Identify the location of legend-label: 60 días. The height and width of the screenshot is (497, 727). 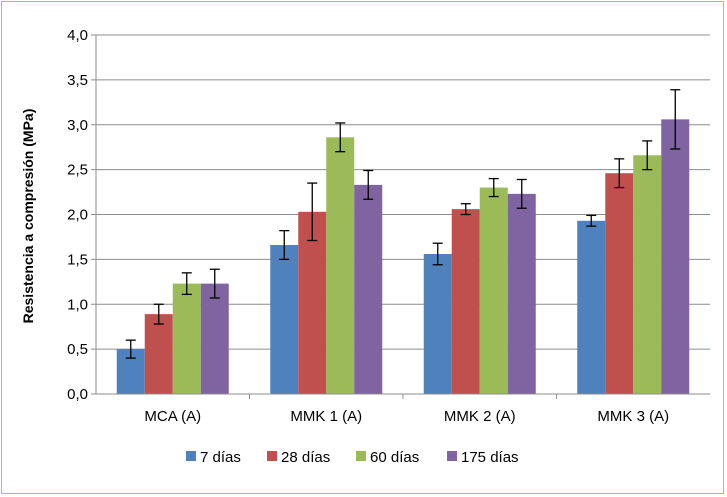
(394, 457).